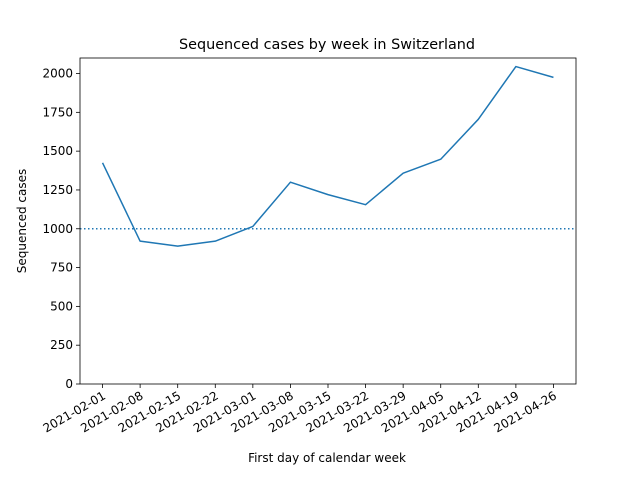 The image size is (640, 480). I want to click on y-tick-label: 2000, so click(57, 74).